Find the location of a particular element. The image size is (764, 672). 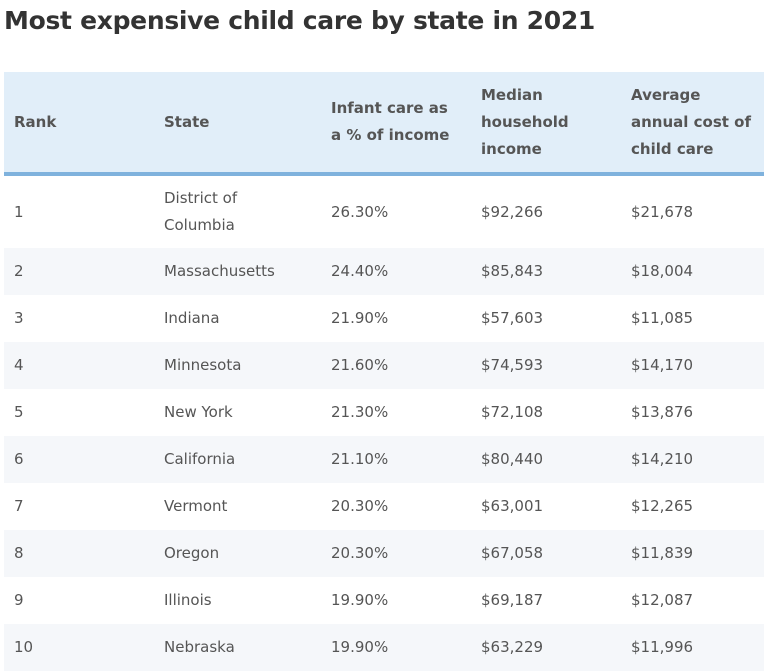

cell-avg-cost: $11,839 is located at coordinates (662, 553).